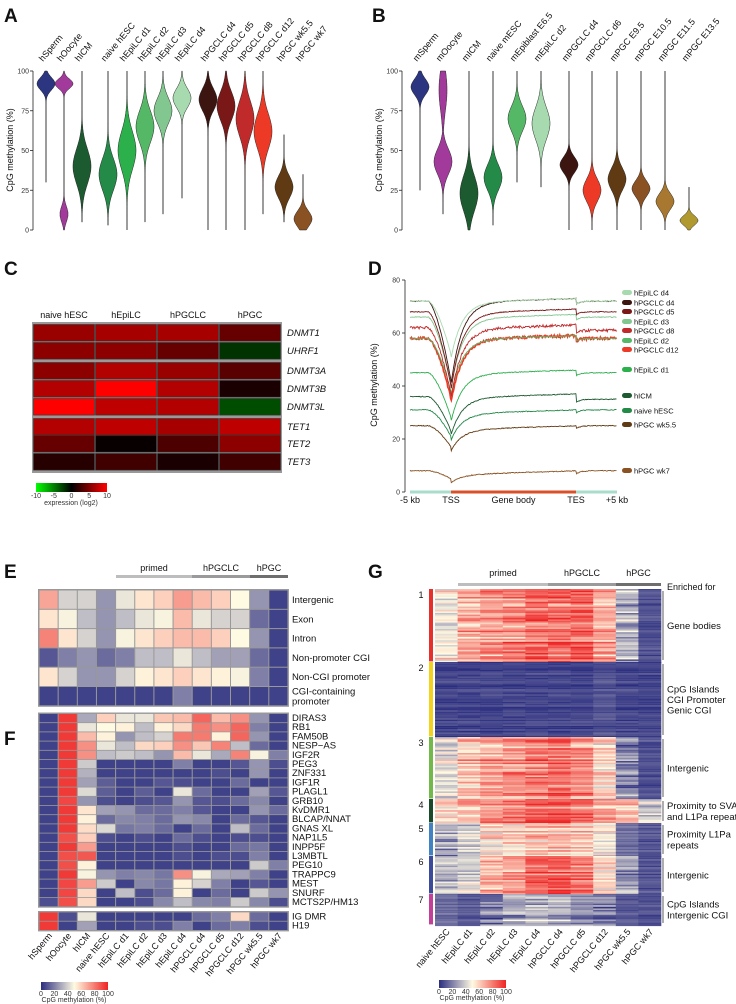 This screenshot has width=736, height=1004. What do you see at coordinates (25, 191) in the screenshot?
I see `y-tick-label: 25` at bounding box center [25, 191].